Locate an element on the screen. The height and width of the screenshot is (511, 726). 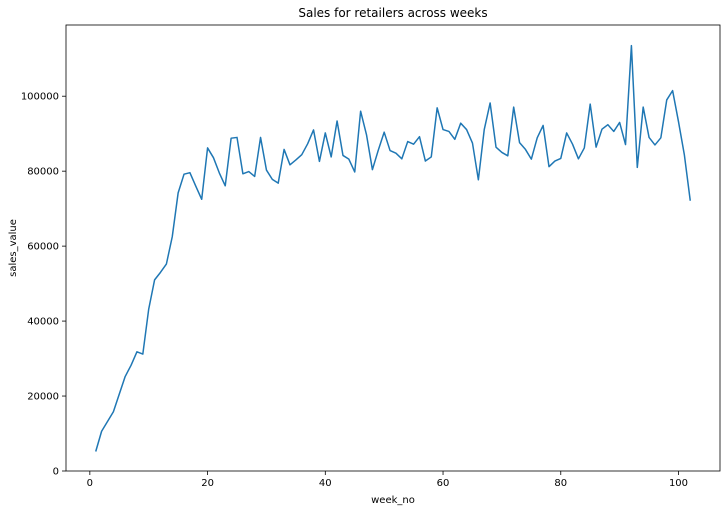
y-tick-label: 20000 is located at coordinates (43, 397).